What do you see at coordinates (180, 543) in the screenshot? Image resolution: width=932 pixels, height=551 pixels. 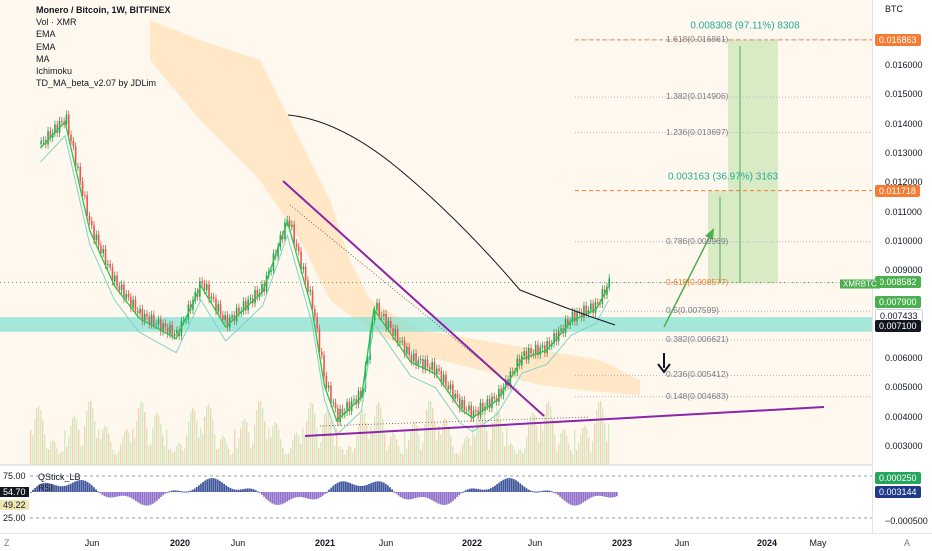 I see `time-label: 2020` at bounding box center [180, 543].